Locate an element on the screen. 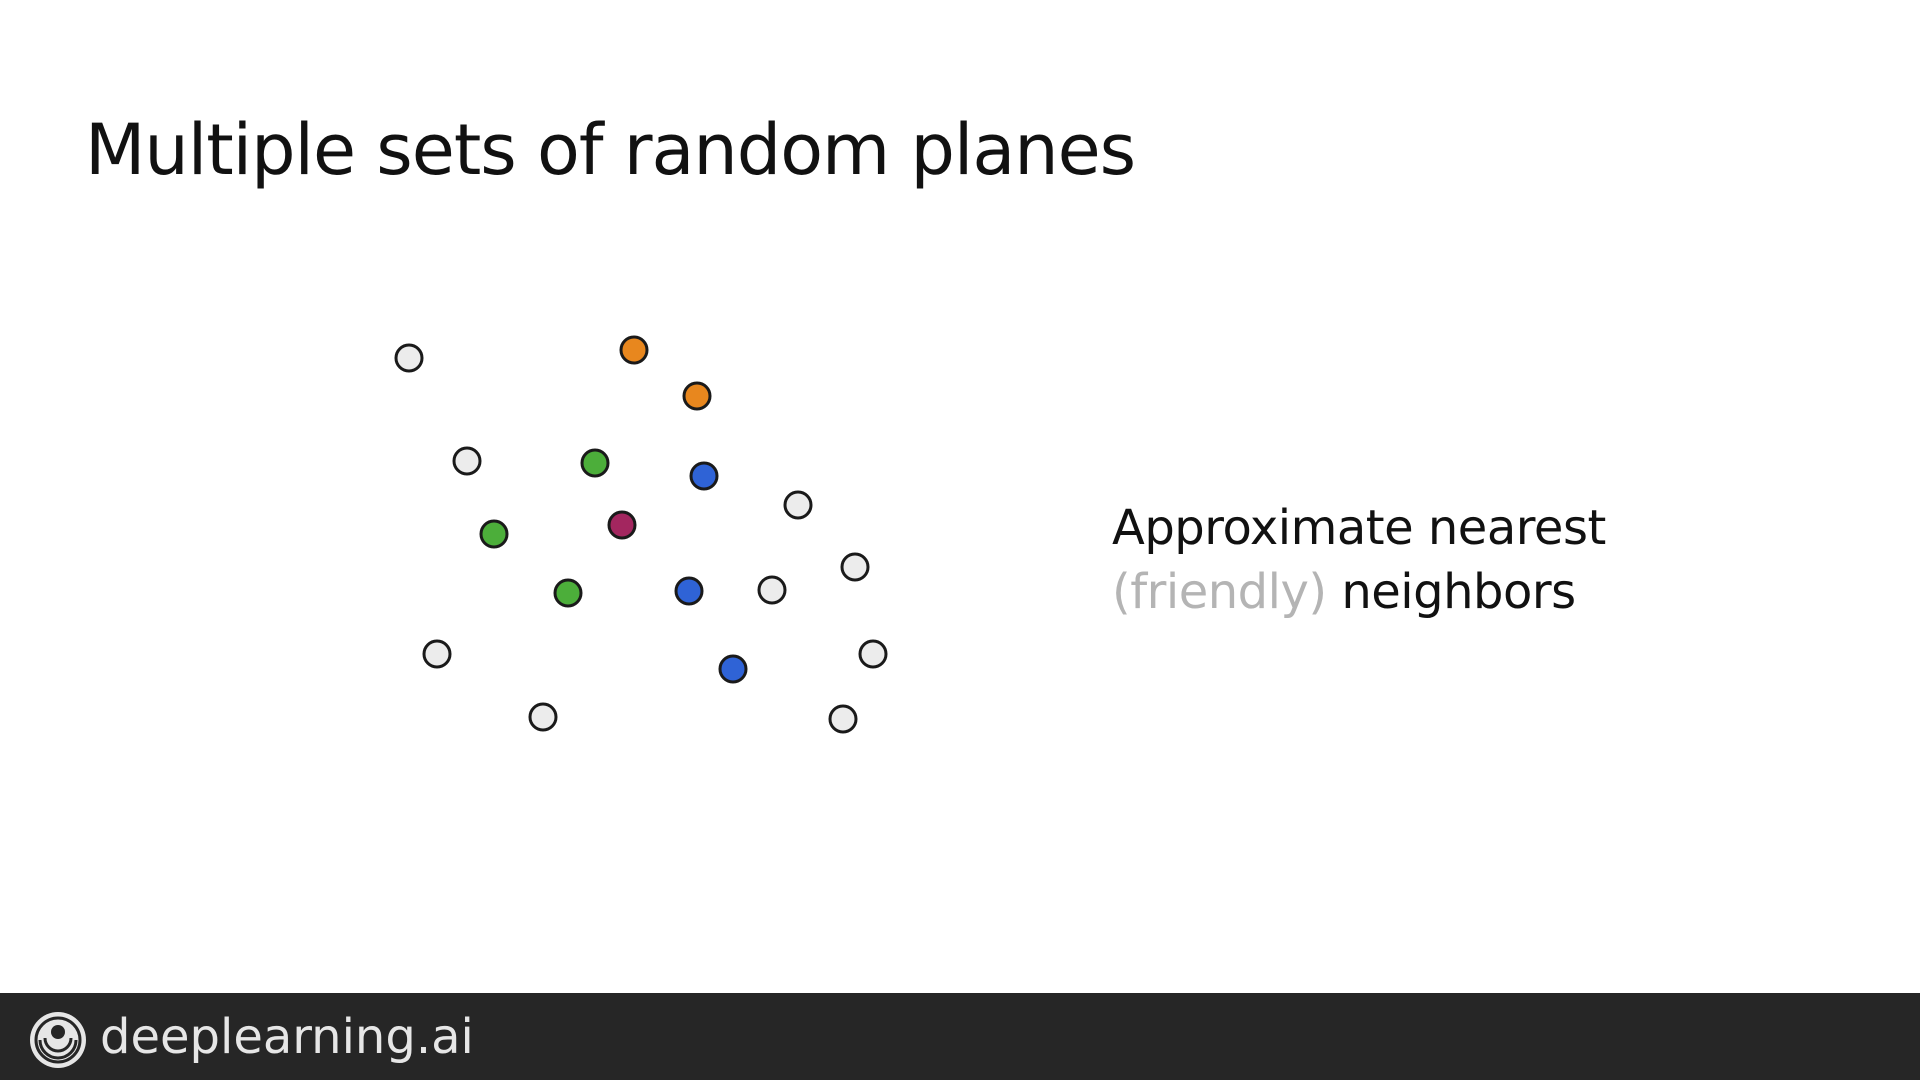 Image resolution: width=1920 pixels, height=1080 pixels. slide-title: Multiple sets of random planes is located at coordinates (610, 150).